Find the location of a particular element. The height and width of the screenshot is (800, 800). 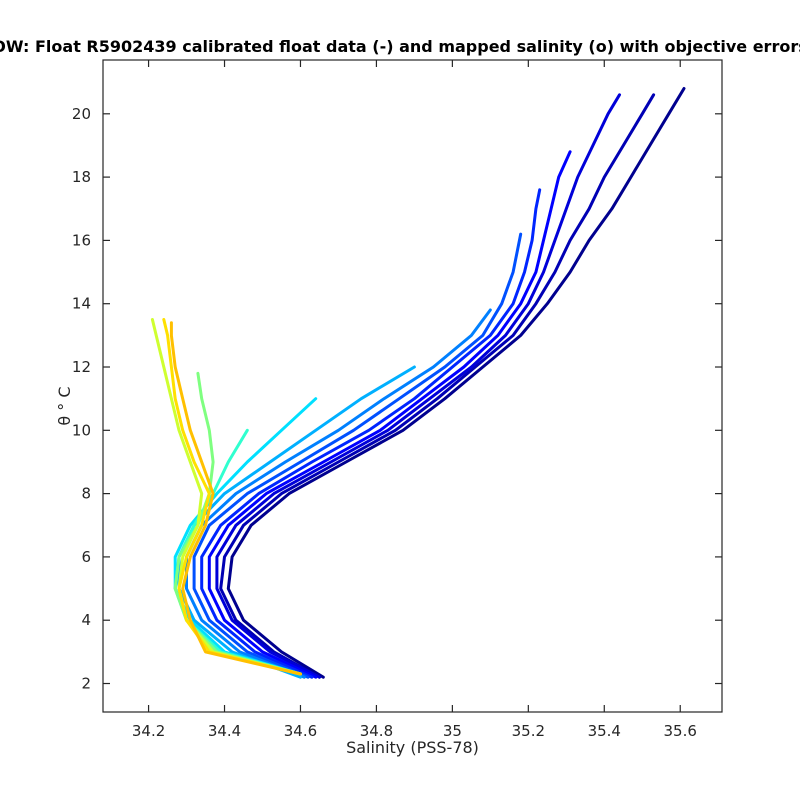

x-tick-label: 35.4 is located at coordinates (604, 731).